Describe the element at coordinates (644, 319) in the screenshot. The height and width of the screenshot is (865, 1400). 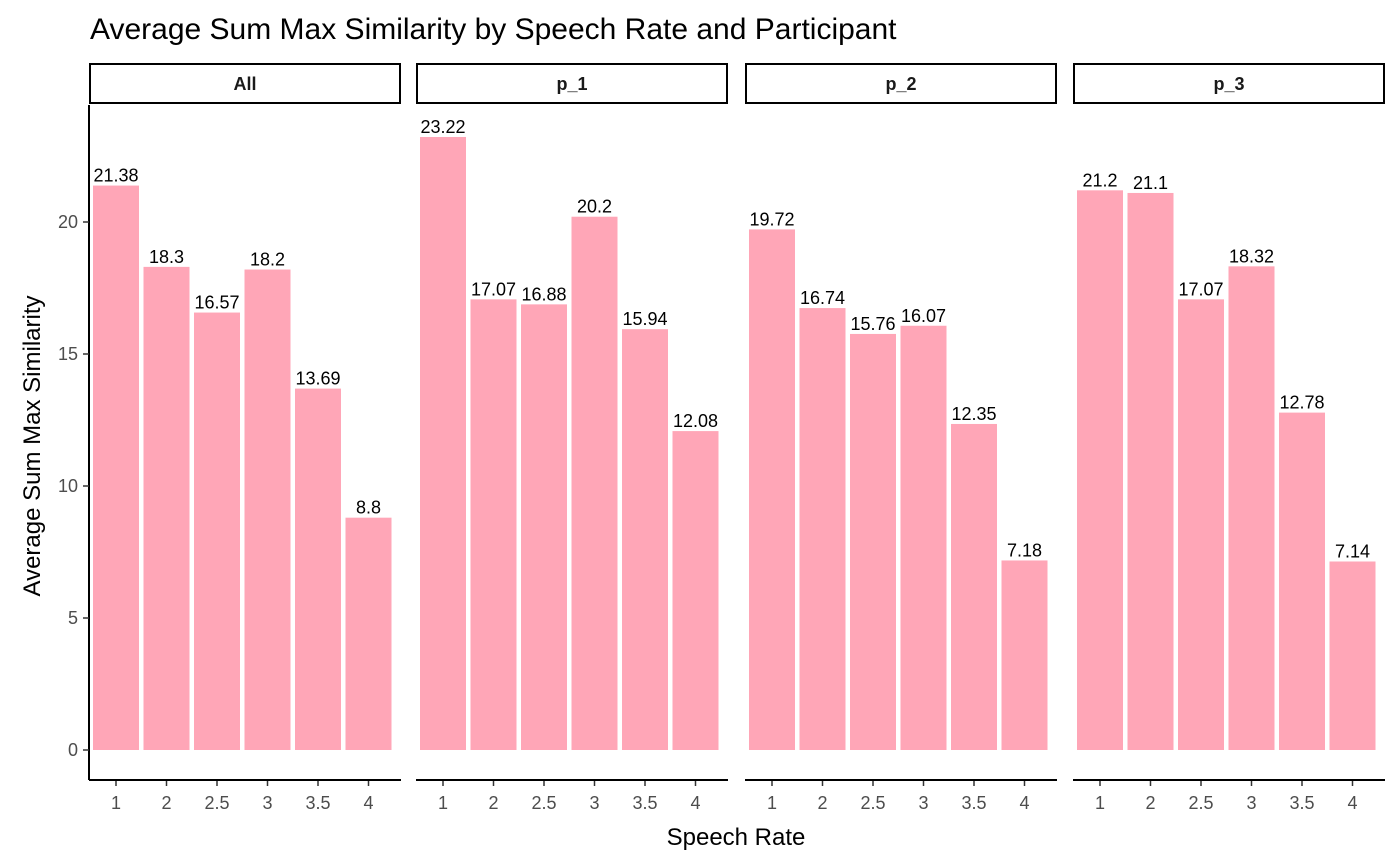
I see `bar-value-label: 15.94` at that location.